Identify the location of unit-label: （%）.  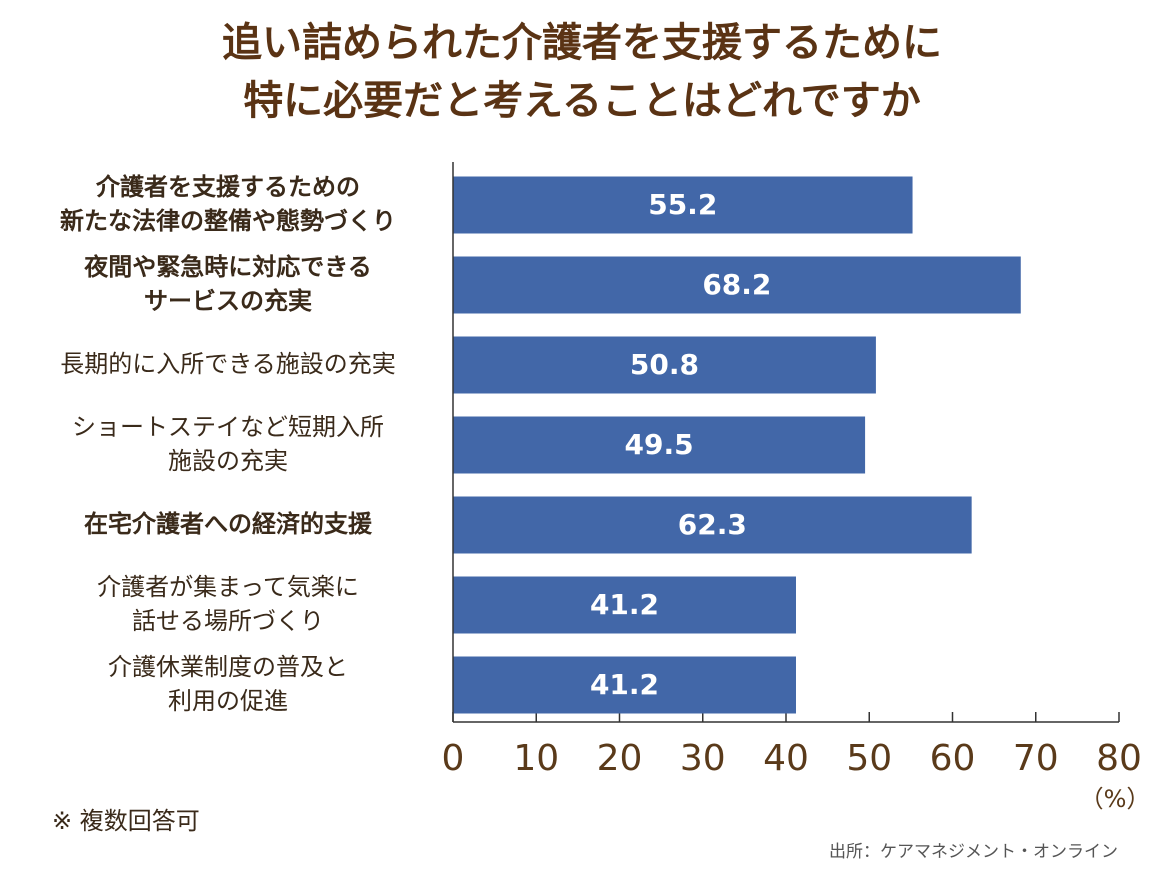
(1115, 799).